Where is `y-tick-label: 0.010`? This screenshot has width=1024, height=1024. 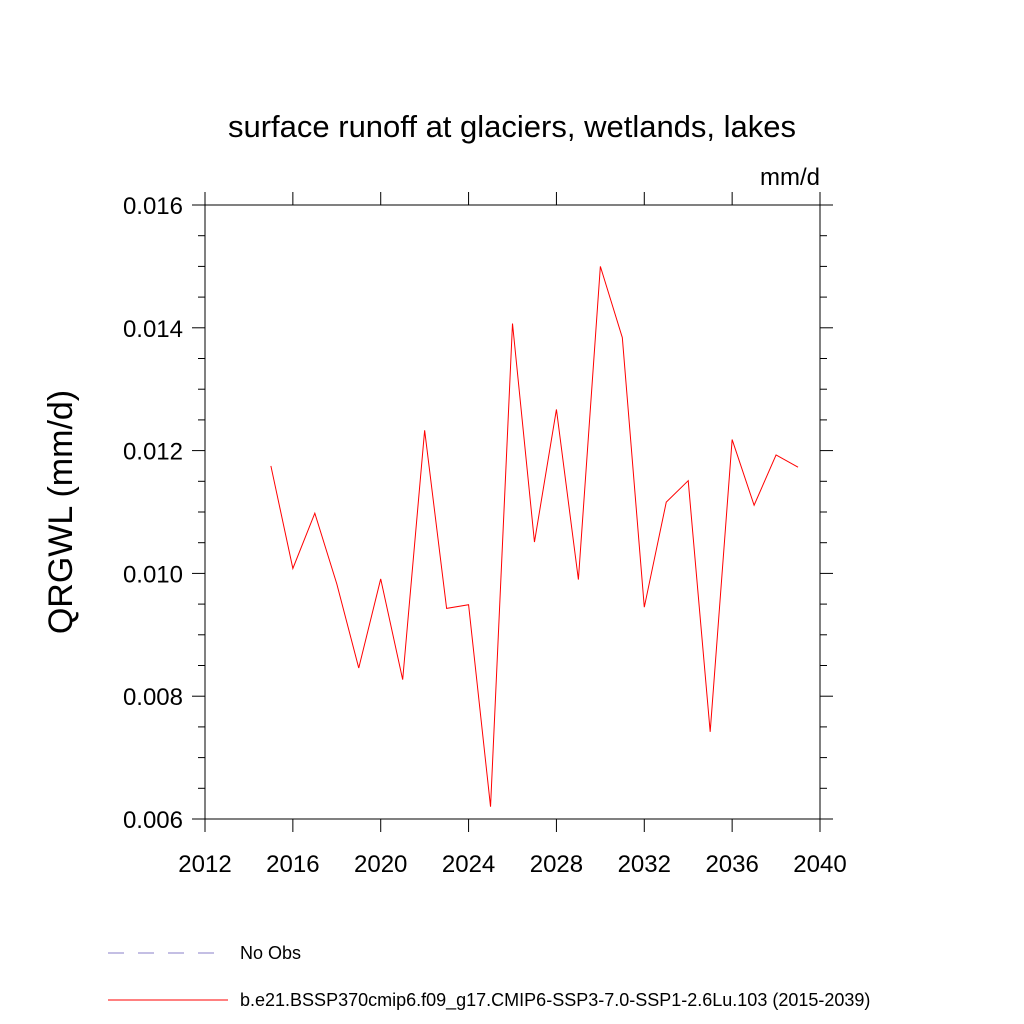 y-tick-label: 0.010 is located at coordinates (153, 574).